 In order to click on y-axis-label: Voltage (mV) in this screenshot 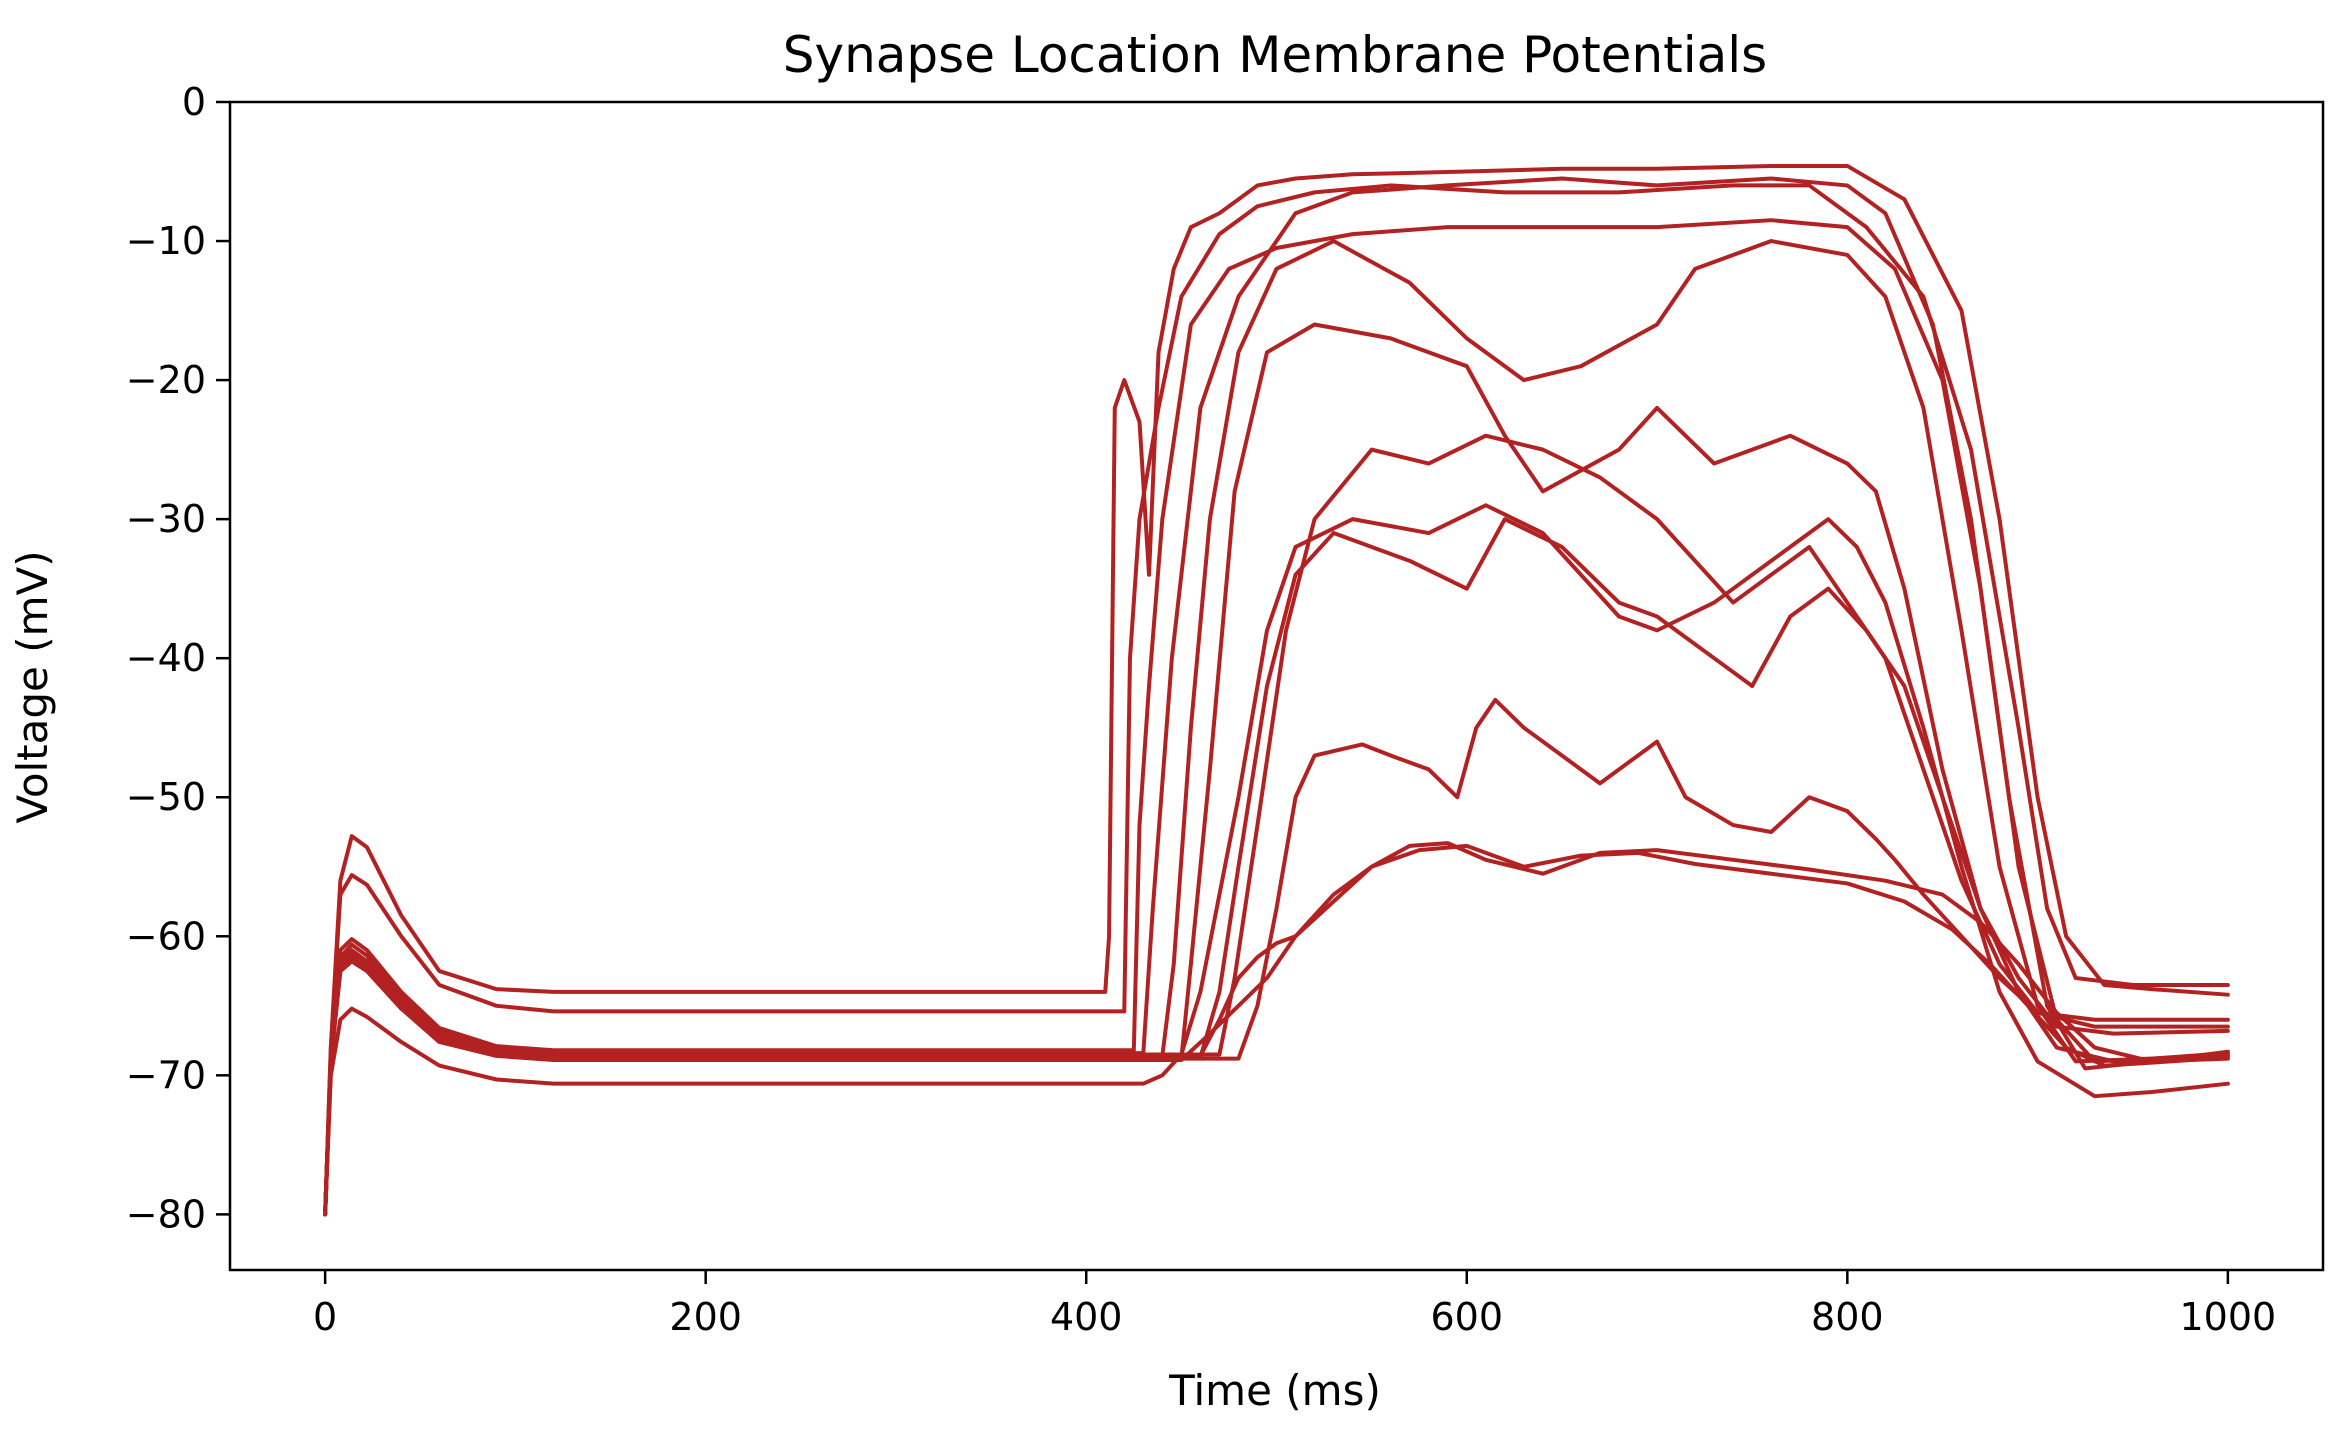, I will do `click(32, 686)`.